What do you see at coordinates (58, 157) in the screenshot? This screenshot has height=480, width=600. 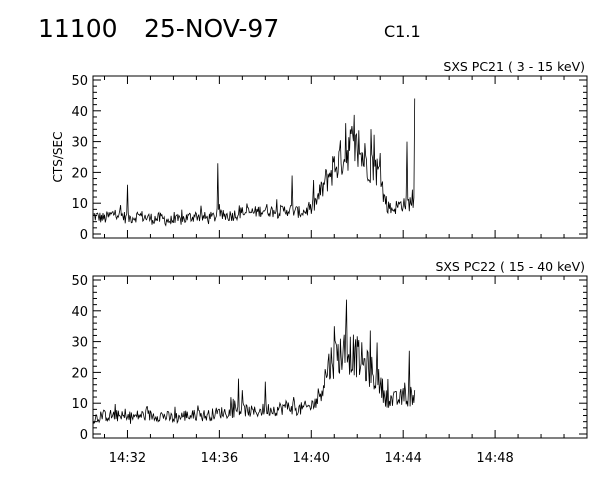 I see `y-axis-label: CTS/SEC` at bounding box center [58, 157].